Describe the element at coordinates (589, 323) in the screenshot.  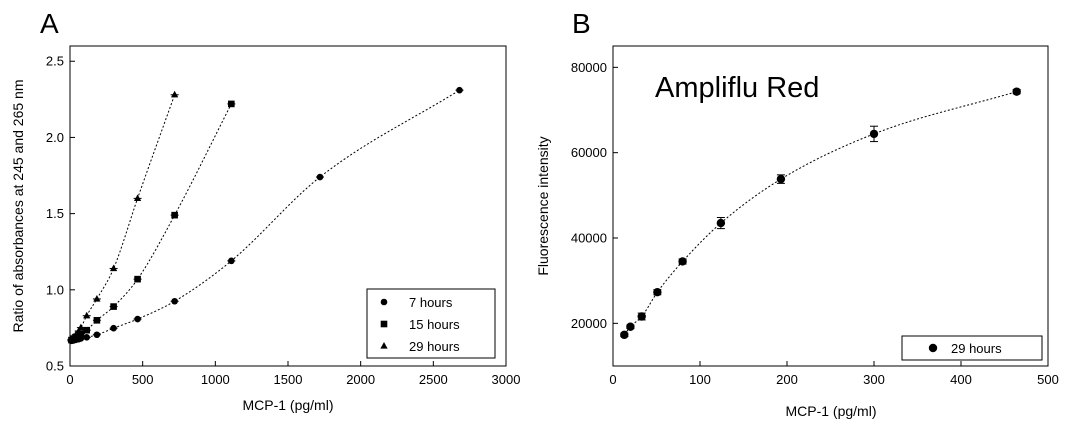
I see `y-tick-label-0: 20000` at that location.